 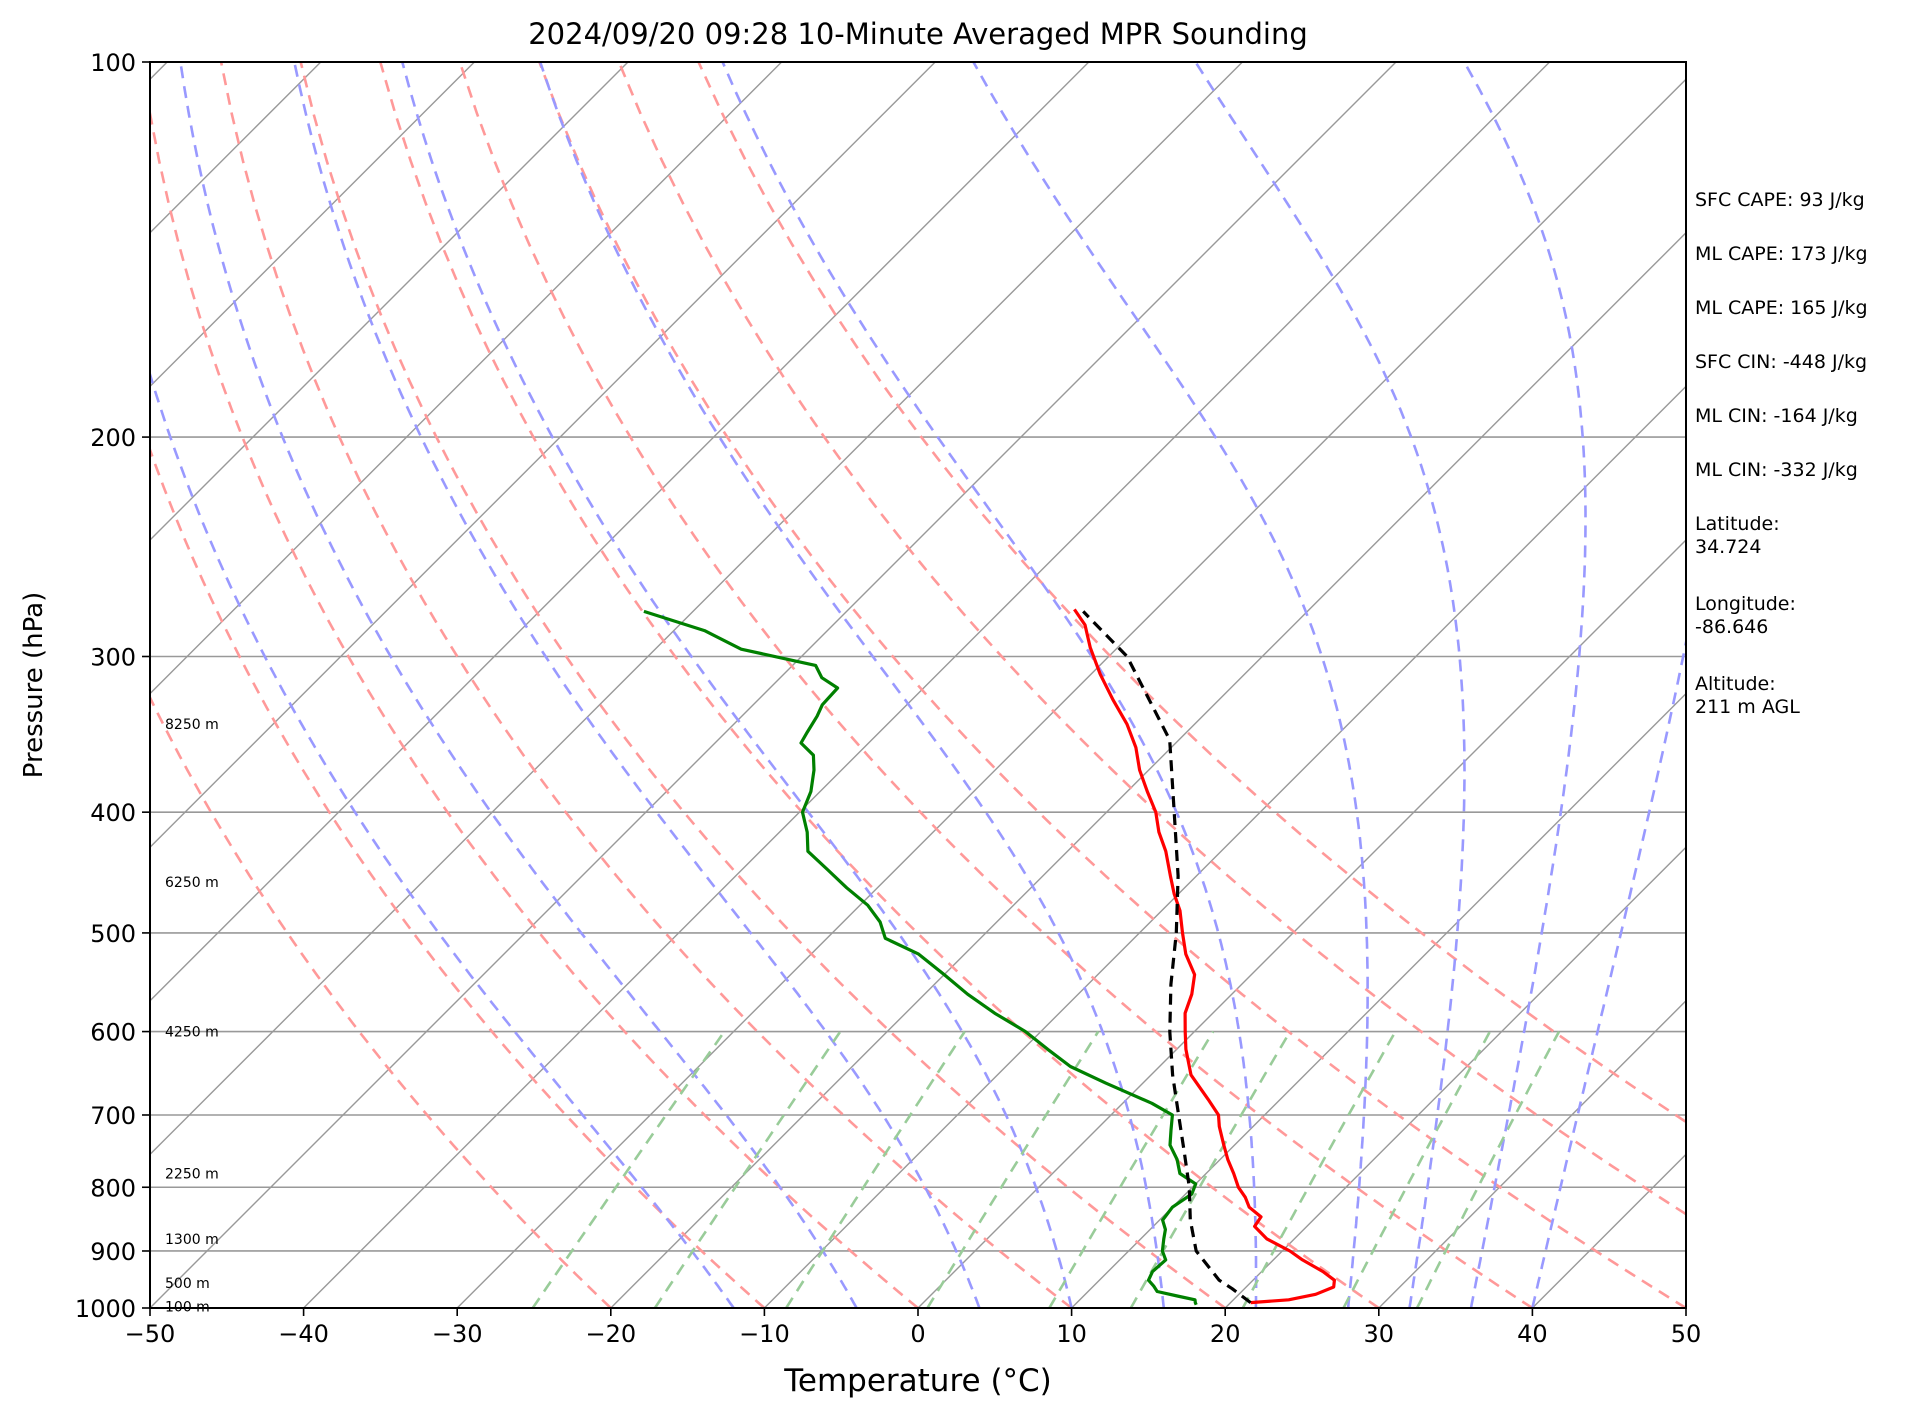 What do you see at coordinates (1781, 308) in the screenshot?
I see `ml-cape-text-2: ML CAPE: 165 J/kg` at bounding box center [1781, 308].